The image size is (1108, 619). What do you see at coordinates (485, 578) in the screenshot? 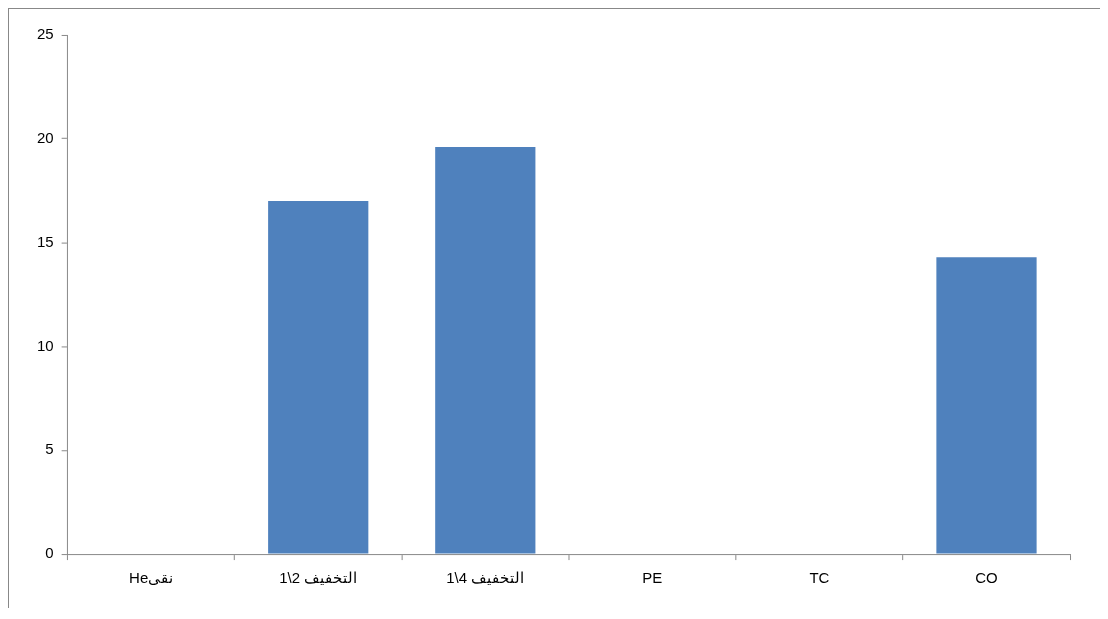
I see `x-tick-label: التخفيف 4\1` at bounding box center [485, 578].